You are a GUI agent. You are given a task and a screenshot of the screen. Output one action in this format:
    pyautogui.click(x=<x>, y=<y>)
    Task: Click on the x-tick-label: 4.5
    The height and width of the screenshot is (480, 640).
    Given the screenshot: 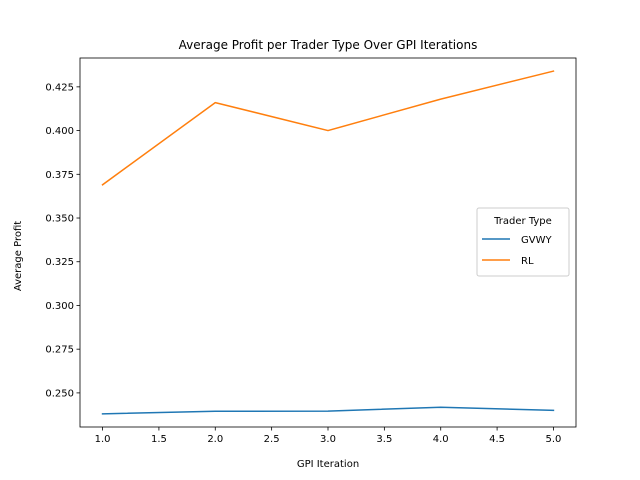 What is the action you would take?
    pyautogui.click(x=497, y=439)
    